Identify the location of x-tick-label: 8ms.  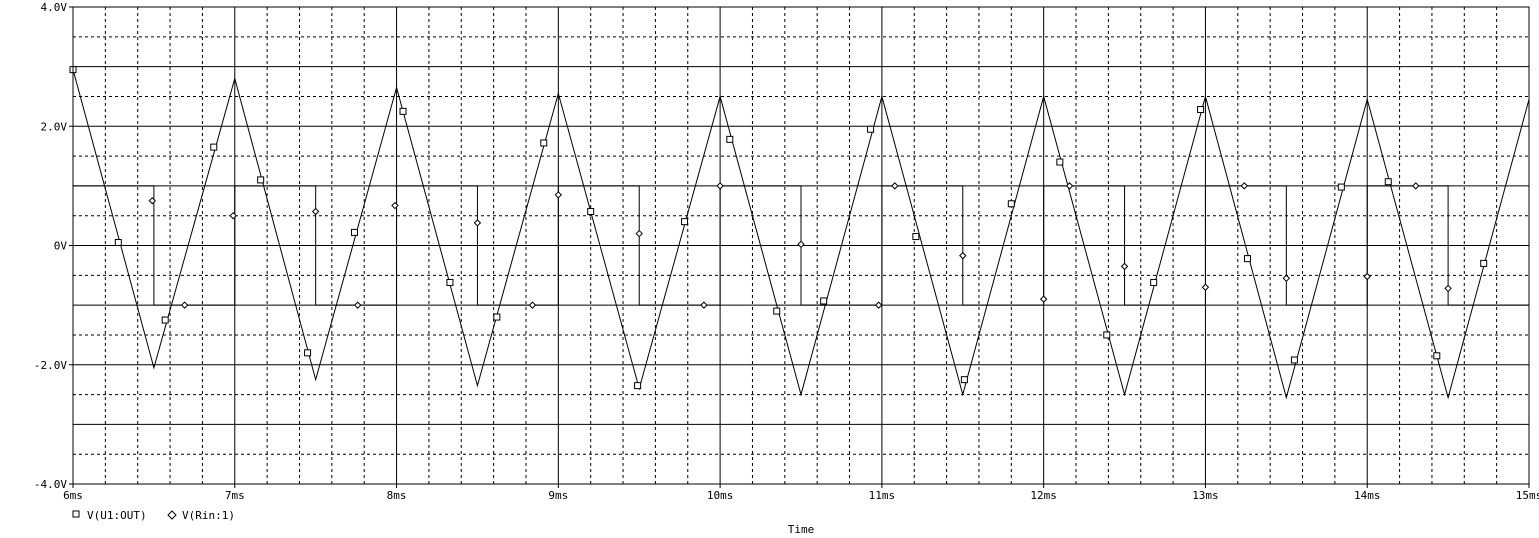
(397, 495).